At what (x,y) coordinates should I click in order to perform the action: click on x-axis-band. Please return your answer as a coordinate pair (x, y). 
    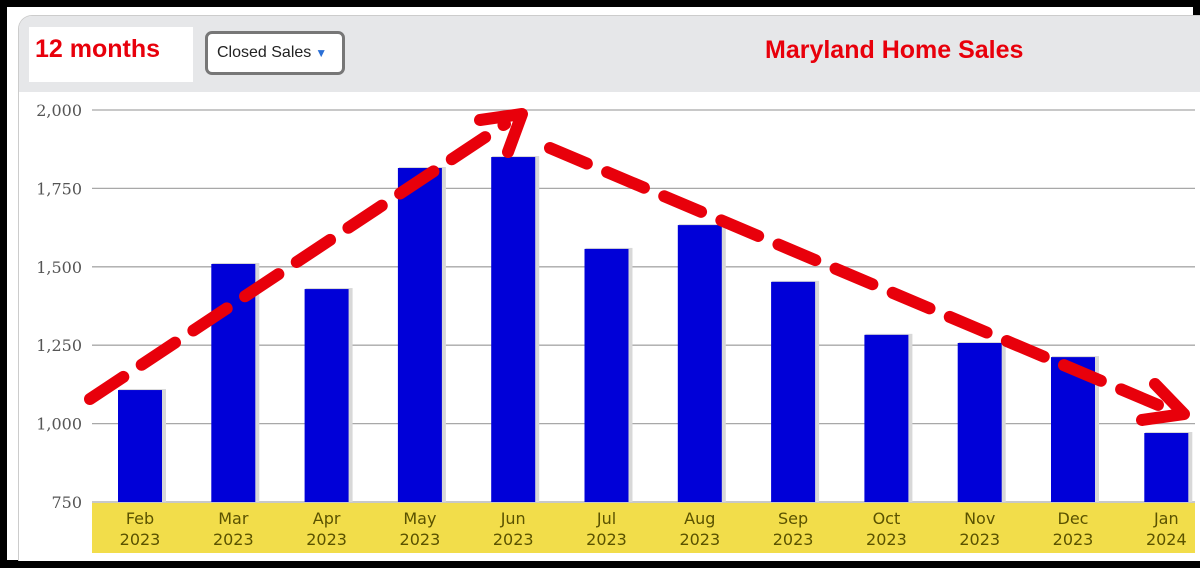
    Looking at the image, I should click on (643, 528).